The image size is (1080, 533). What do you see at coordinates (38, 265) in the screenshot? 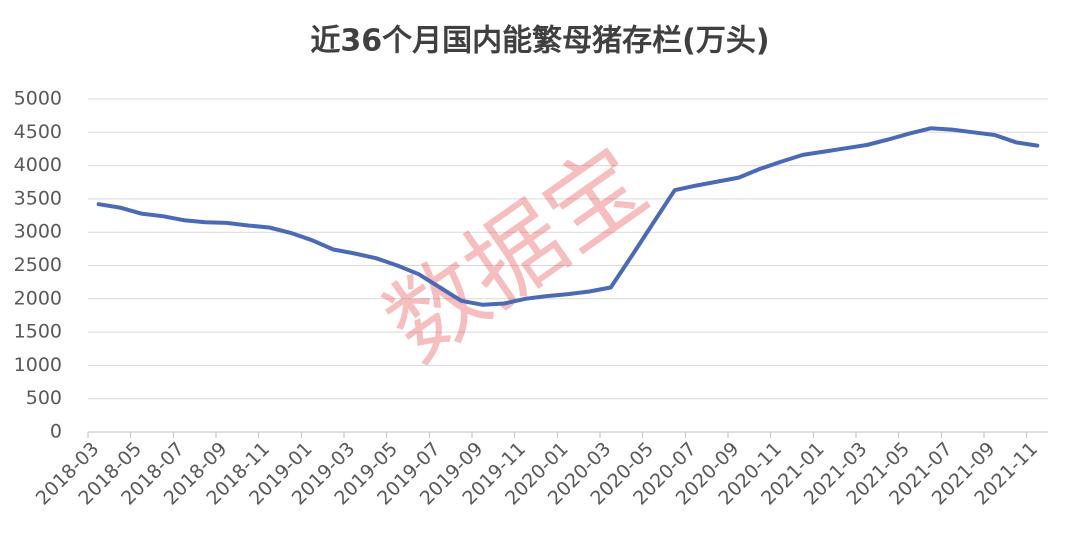
I see `y-tick-label: 2500` at bounding box center [38, 265].